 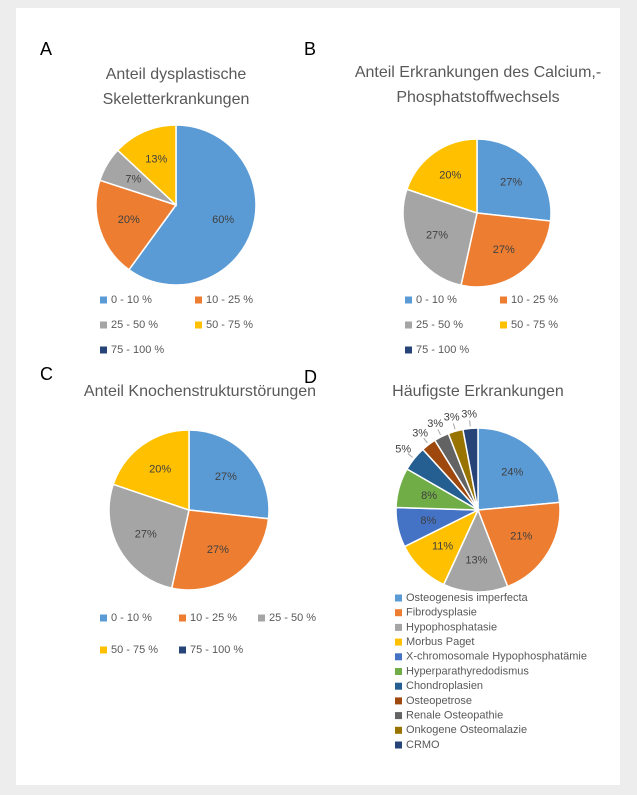 What do you see at coordinates (478, 391) in the screenshot?
I see `chart-title: Häufigste Erkrankungen` at bounding box center [478, 391].